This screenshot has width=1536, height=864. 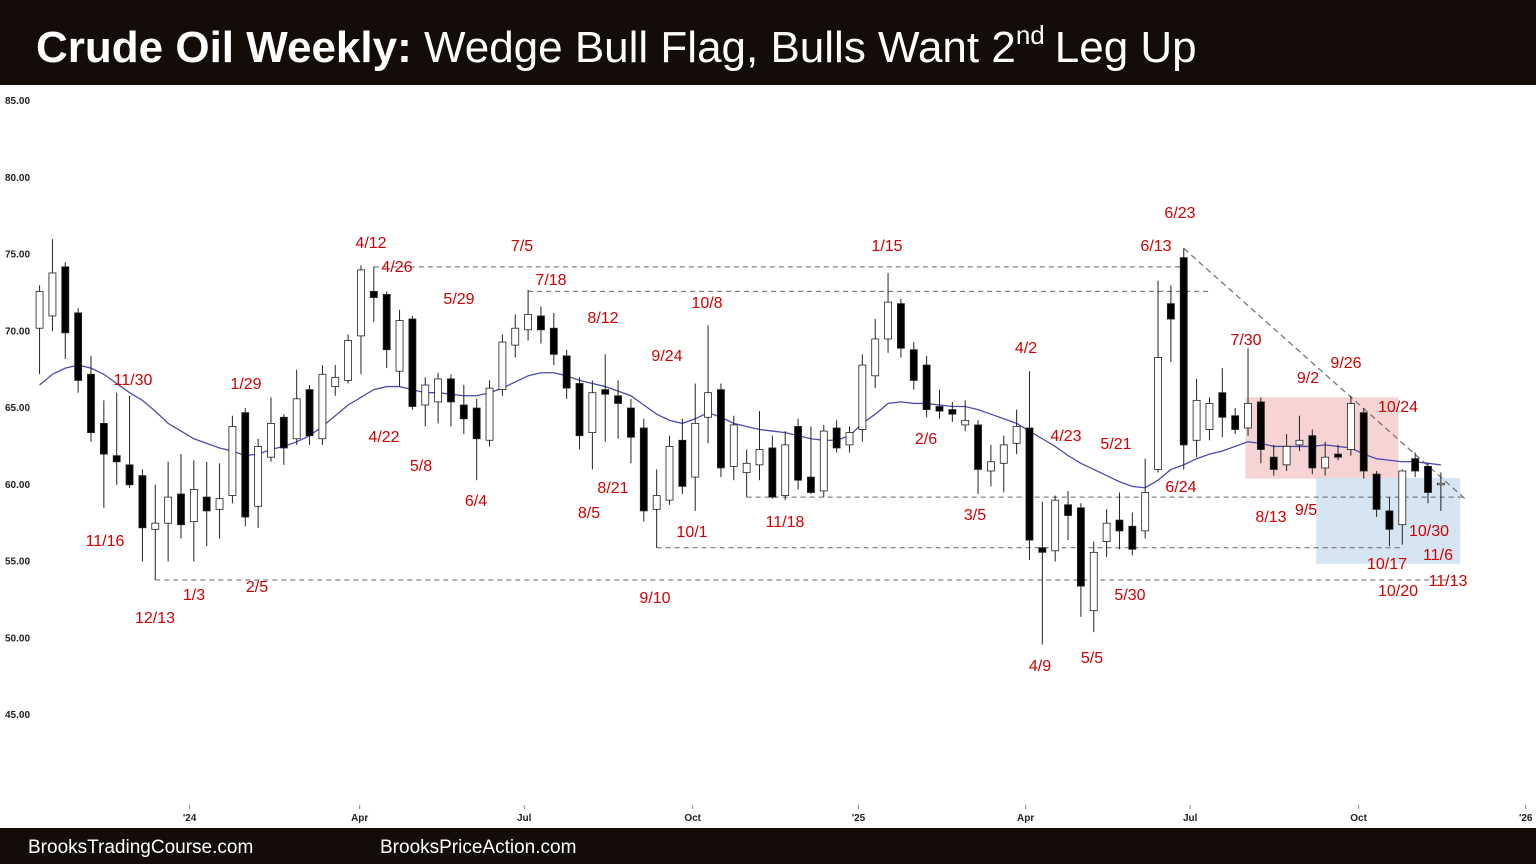 I want to click on x-tick-label: '25, so click(x=859, y=818).